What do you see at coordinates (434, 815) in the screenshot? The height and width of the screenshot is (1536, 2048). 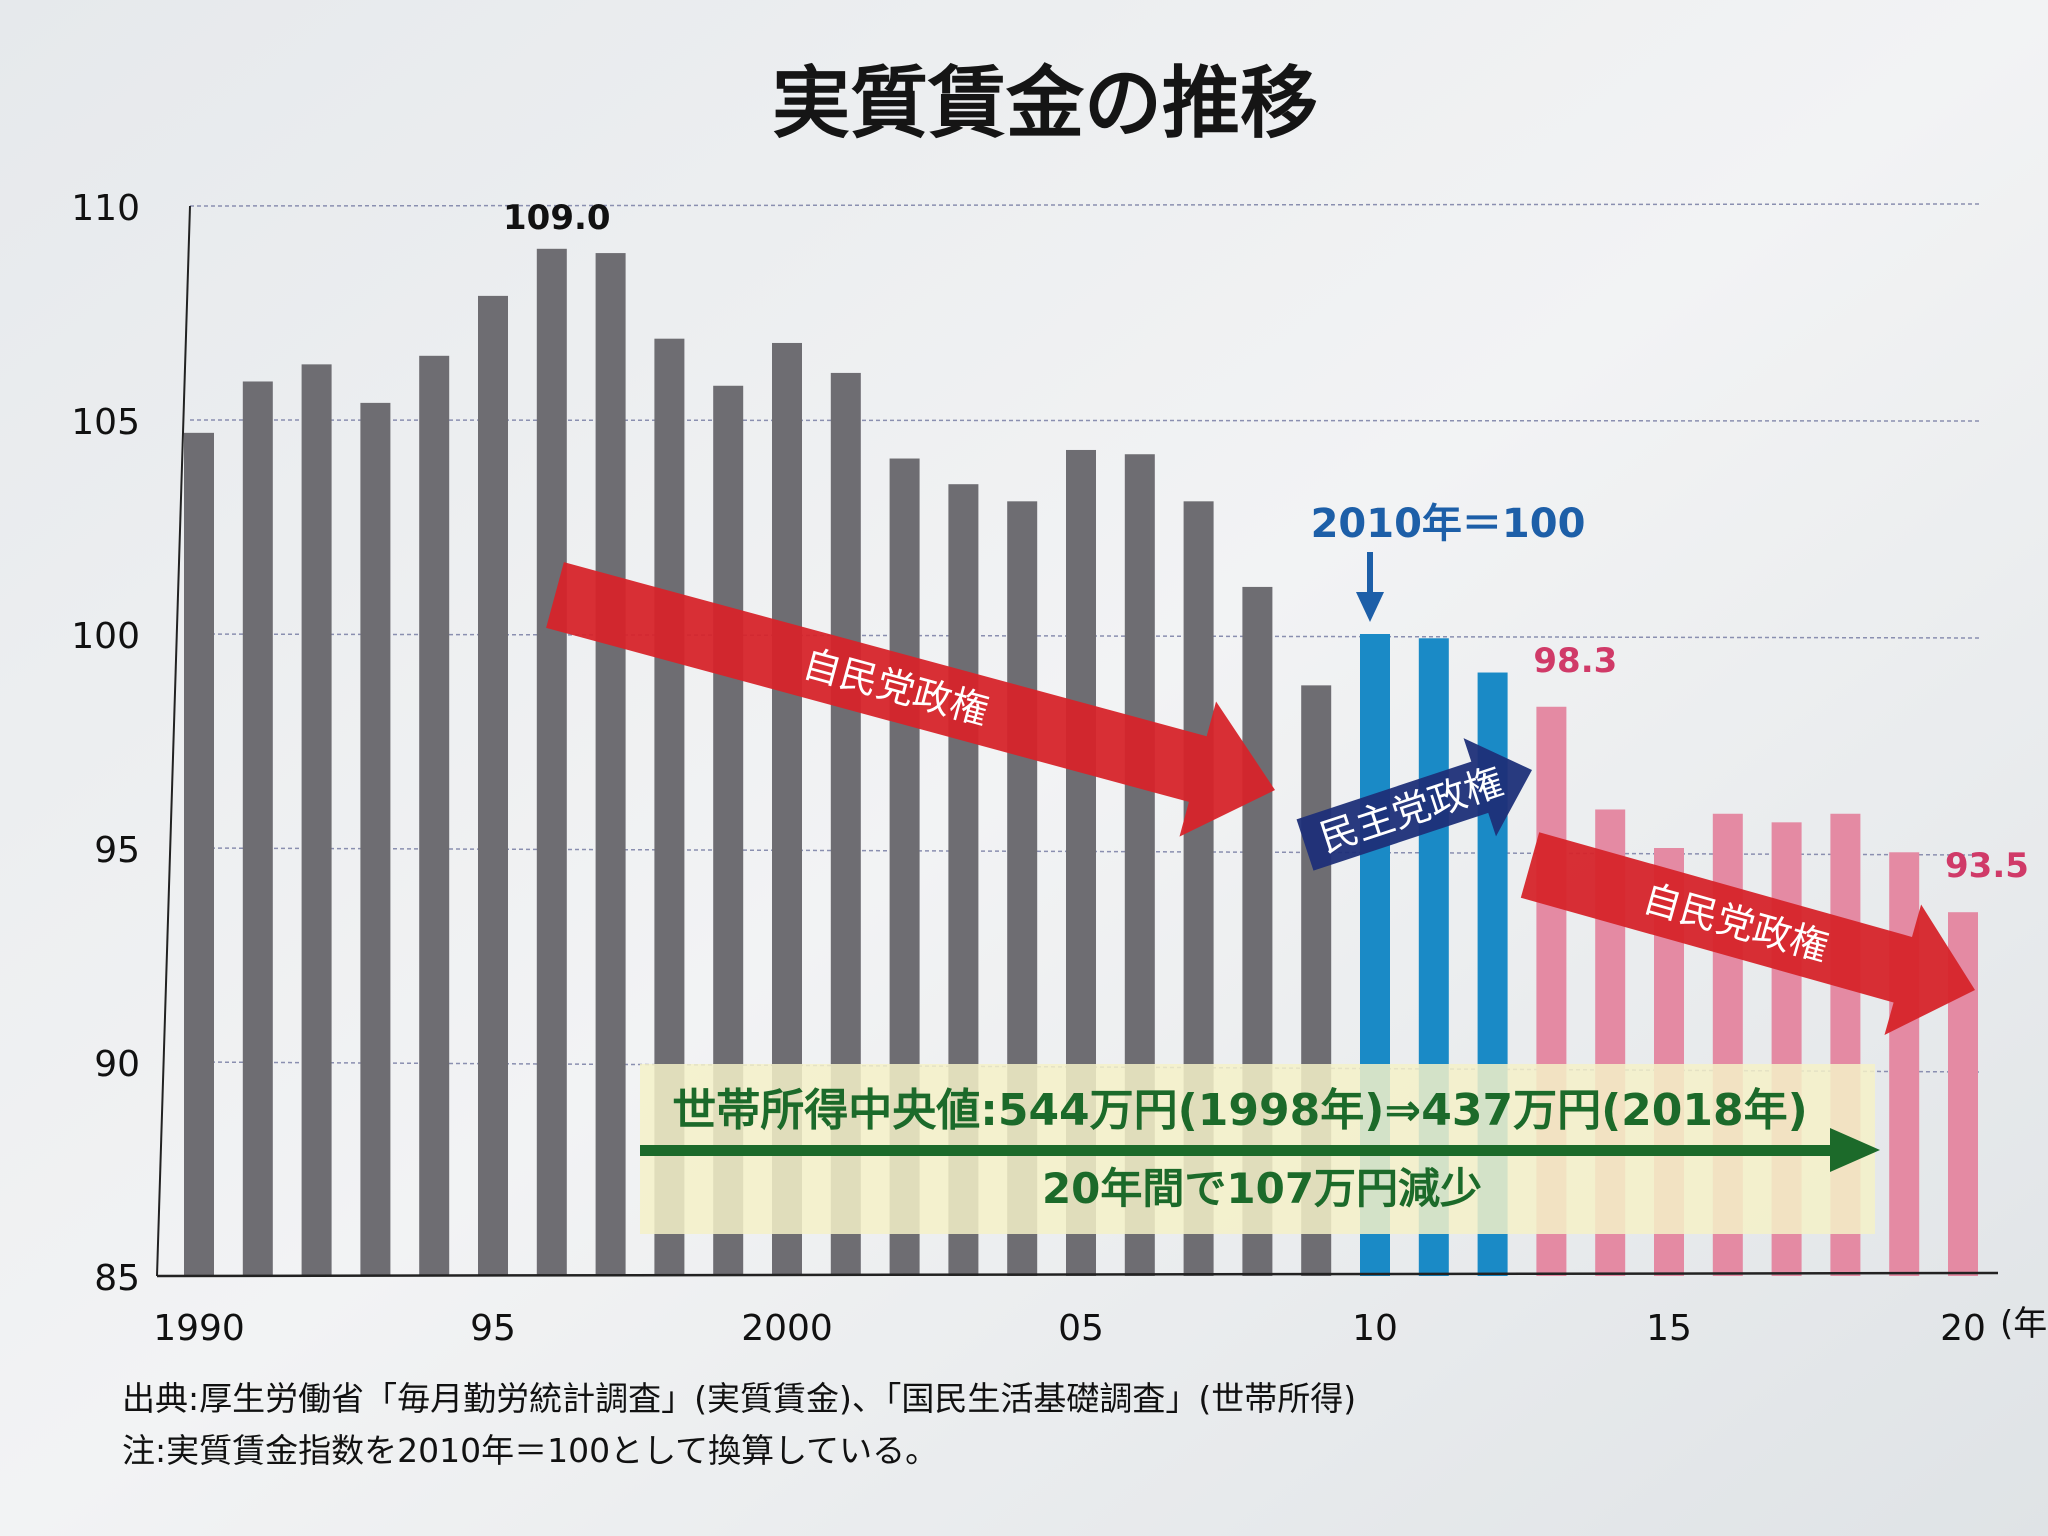 I see `bar-1994` at bounding box center [434, 815].